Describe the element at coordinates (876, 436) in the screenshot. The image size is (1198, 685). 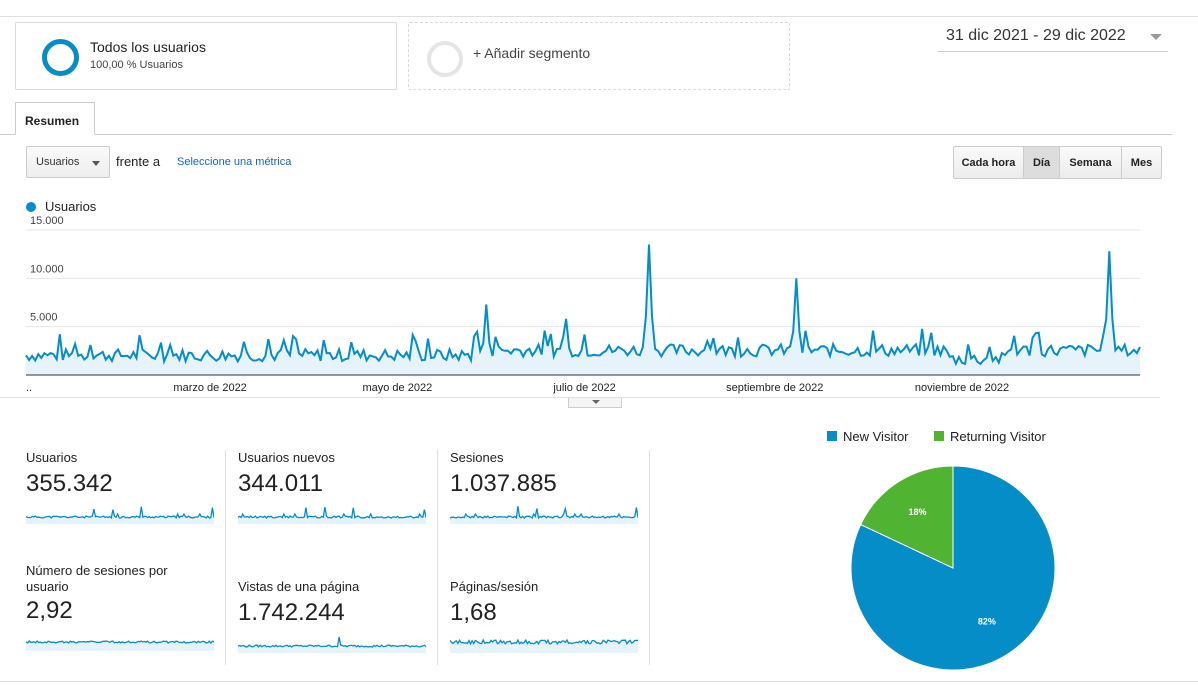
I see `pie-legend-label: New Visitor` at that location.